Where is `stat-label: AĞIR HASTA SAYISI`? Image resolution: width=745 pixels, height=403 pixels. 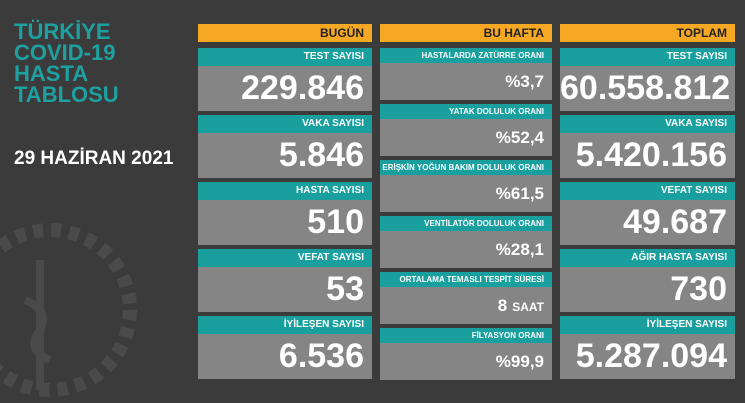
stat-label: AĞIR HASTA SAYISI is located at coordinates (647, 258).